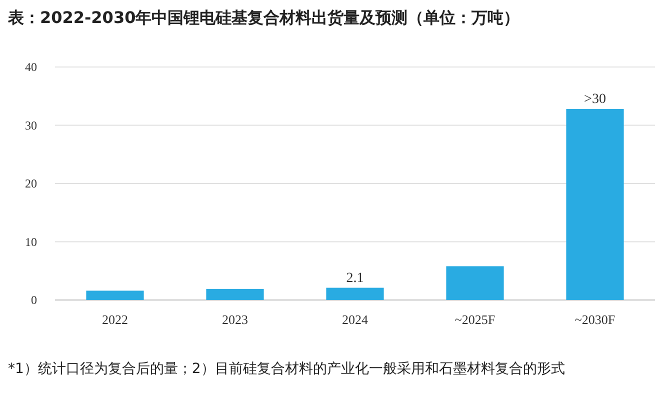  What do you see at coordinates (595, 319) in the screenshot?
I see `x-tick-label: ~2030F` at bounding box center [595, 319].